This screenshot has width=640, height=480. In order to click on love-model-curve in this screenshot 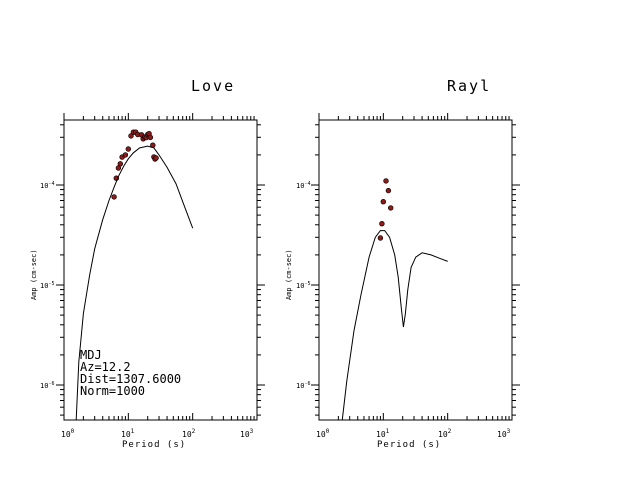, I will do `click(134, 282)`.